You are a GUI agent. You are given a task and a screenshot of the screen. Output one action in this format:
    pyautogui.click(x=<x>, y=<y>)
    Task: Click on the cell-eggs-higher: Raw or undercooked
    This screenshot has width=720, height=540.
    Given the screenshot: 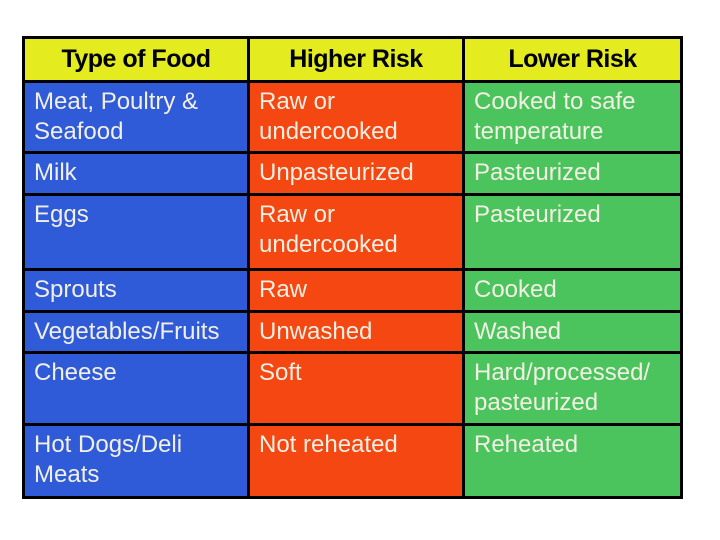 What is the action you would take?
    pyautogui.click(x=356, y=232)
    